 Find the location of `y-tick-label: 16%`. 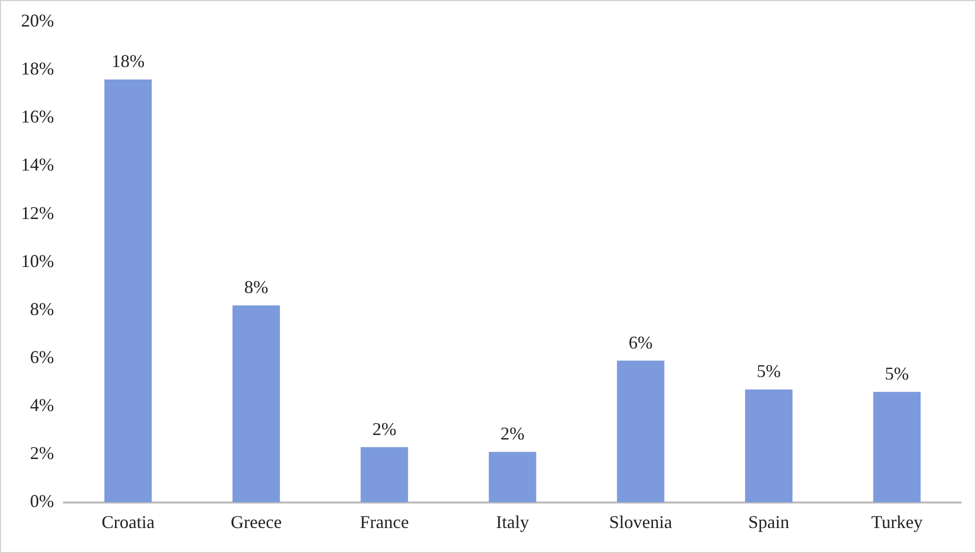

y-tick-label: 16% is located at coordinates (37, 116).